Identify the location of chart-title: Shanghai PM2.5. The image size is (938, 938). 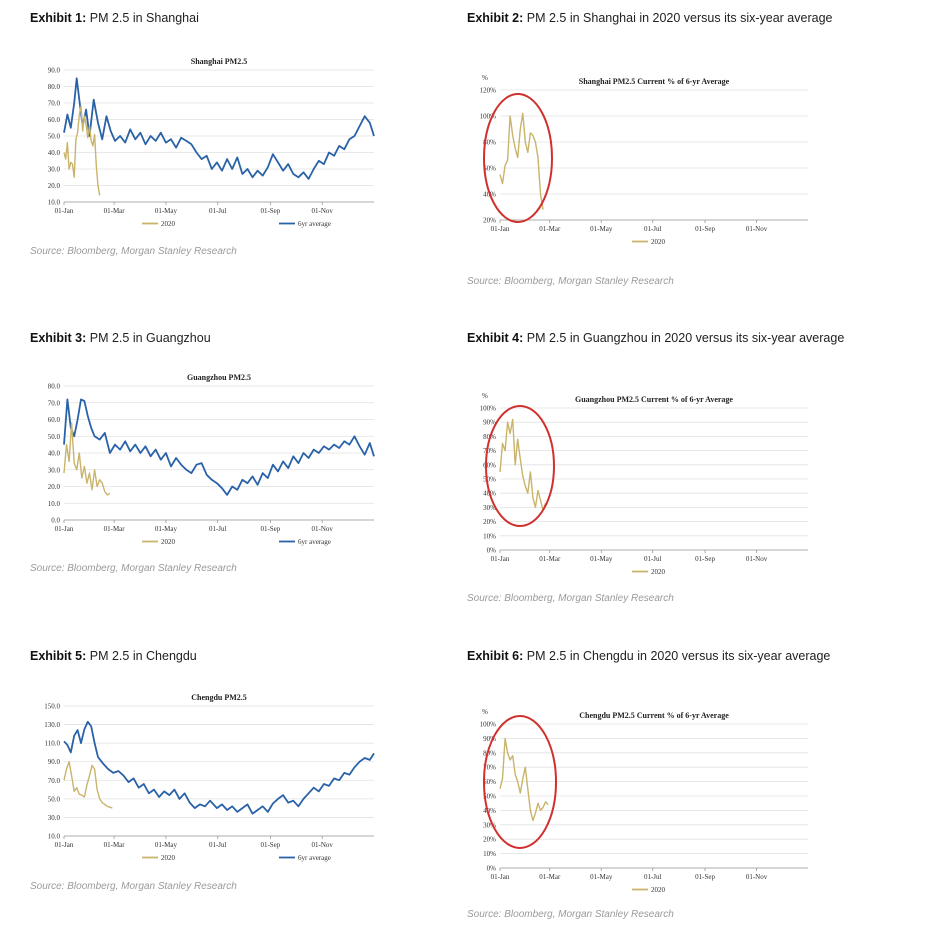
(219, 61).